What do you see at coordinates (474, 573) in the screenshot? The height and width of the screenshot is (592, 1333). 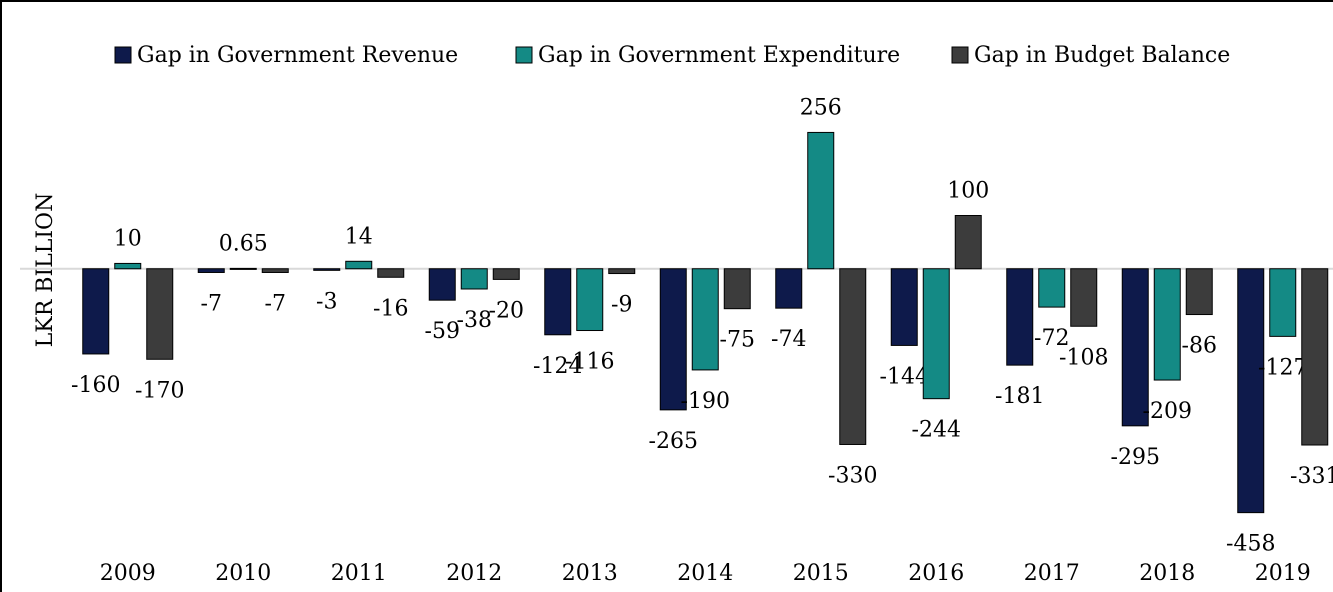 I see `x-tick-label: 2012` at bounding box center [474, 573].